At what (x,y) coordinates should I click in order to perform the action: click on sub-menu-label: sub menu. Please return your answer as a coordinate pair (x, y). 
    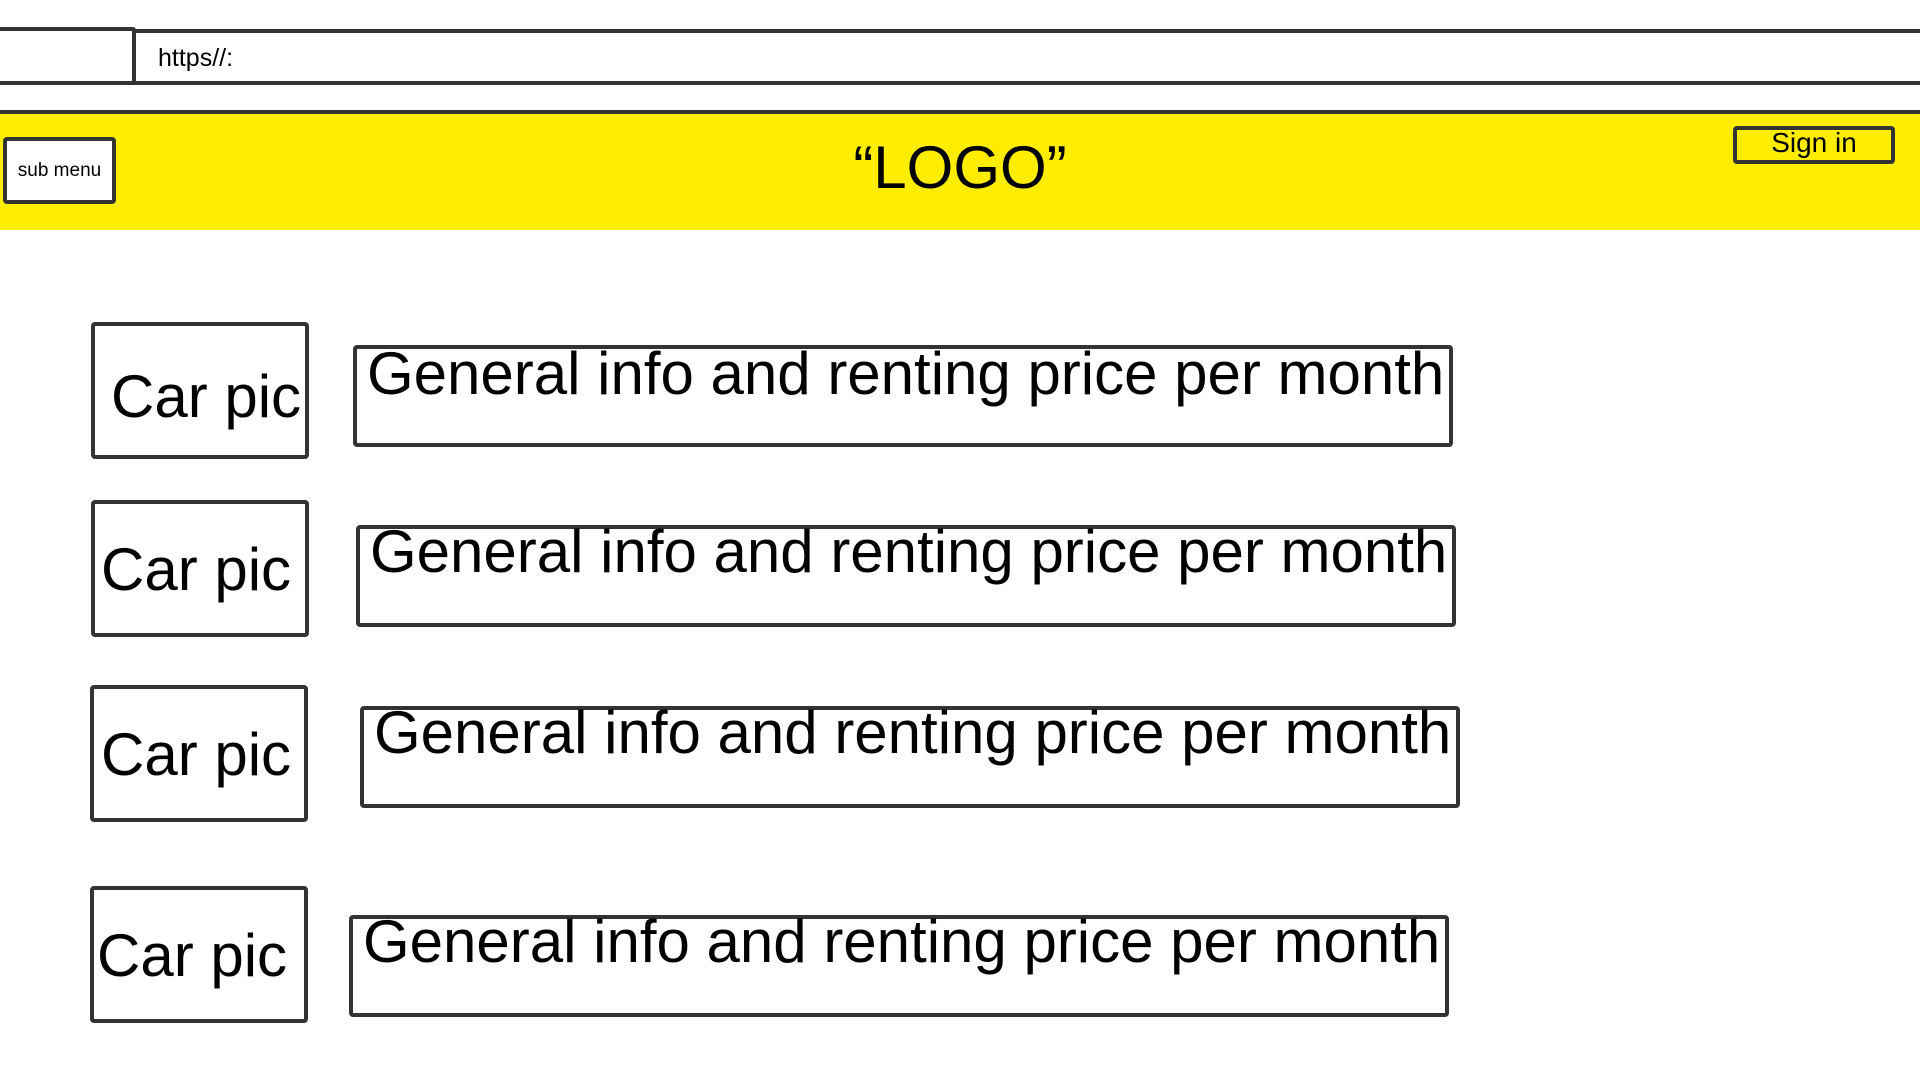
    Looking at the image, I should click on (59, 170).